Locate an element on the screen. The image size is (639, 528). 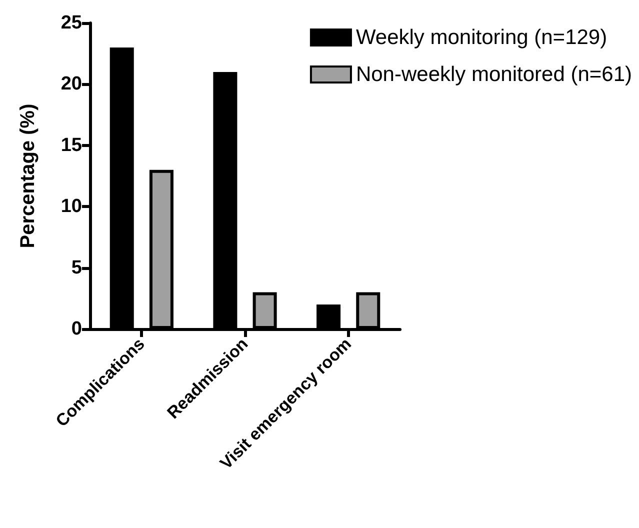
legend-label: Weekly monitoring (n=129) is located at coordinates (482, 37).